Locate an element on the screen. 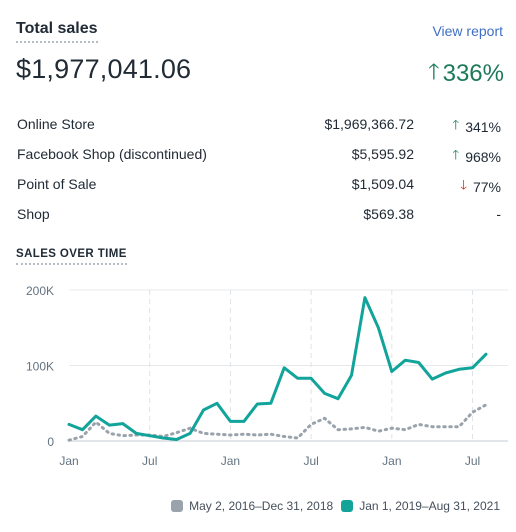 This screenshot has height=532, width=516. channel-row-shop: Shop $569.38 - is located at coordinates (258, 213).